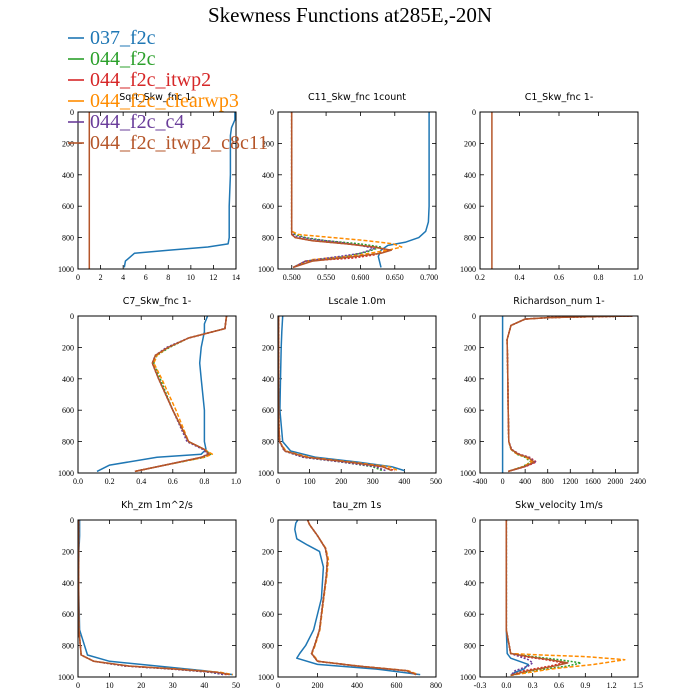  I want to click on x-tick-label: 200, so click(341, 481).